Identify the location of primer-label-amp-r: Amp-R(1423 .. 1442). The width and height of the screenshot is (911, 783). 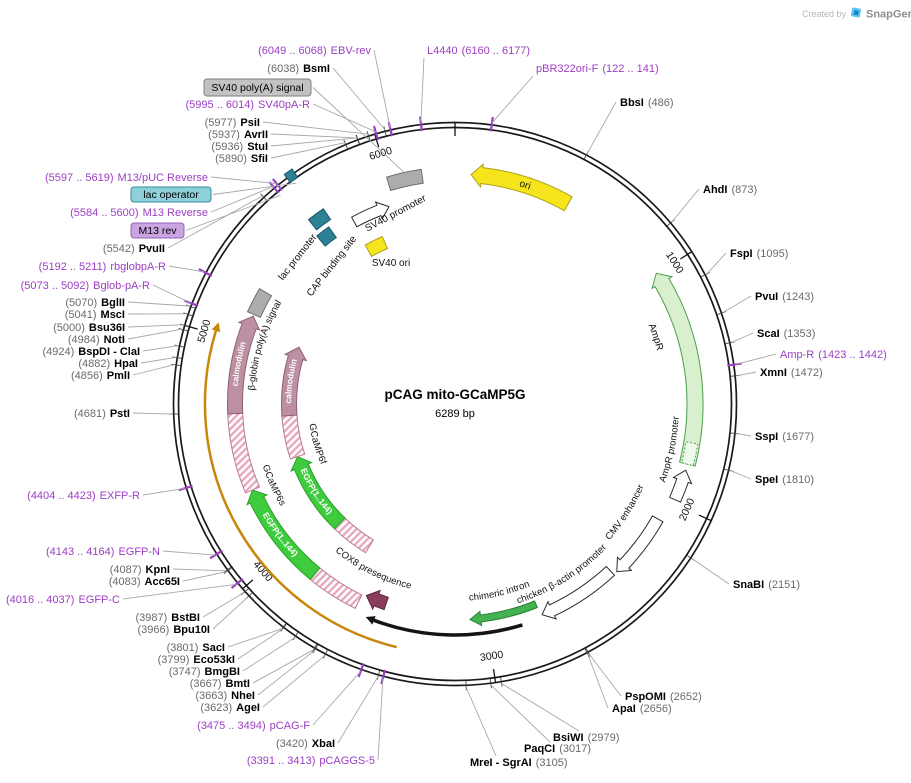
(833, 355).